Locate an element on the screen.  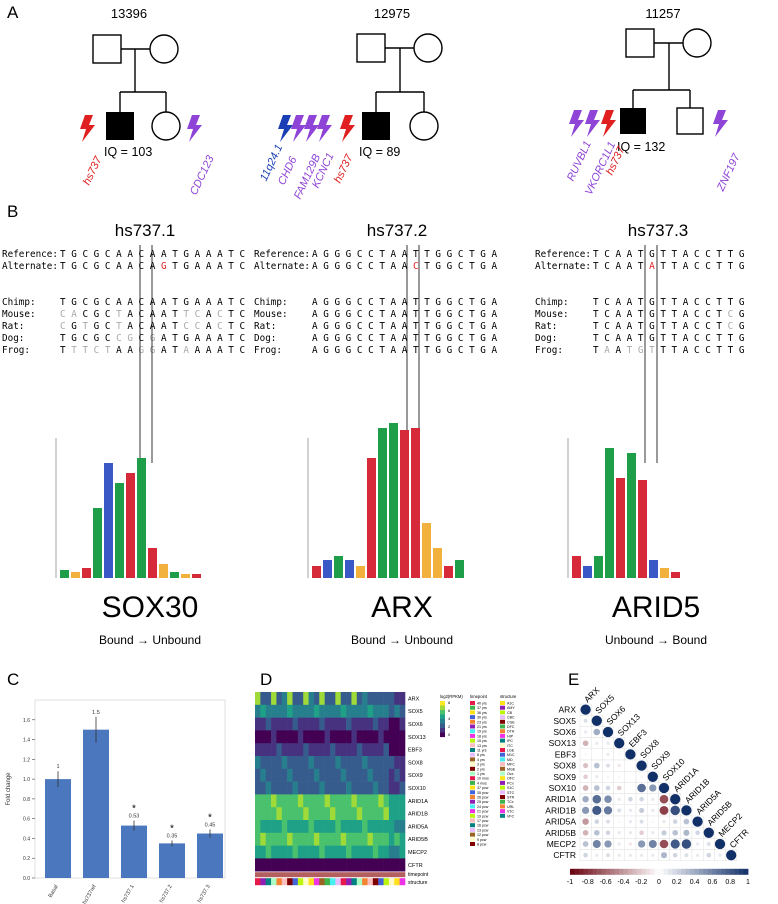
row-label: SOX13 is located at coordinates (563, 743).